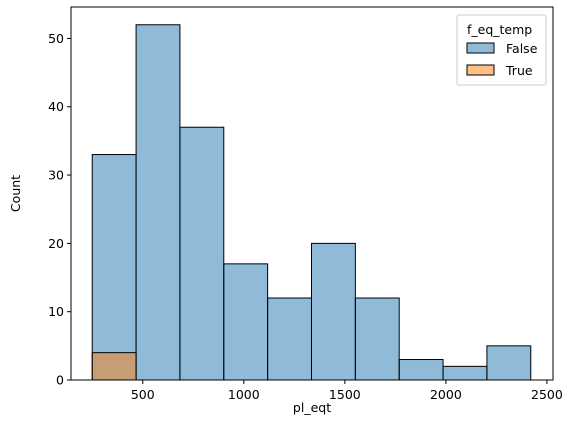 This screenshot has height=433, width=572. What do you see at coordinates (499, 29) in the screenshot?
I see `legend-title: f_eq_temp` at bounding box center [499, 29].